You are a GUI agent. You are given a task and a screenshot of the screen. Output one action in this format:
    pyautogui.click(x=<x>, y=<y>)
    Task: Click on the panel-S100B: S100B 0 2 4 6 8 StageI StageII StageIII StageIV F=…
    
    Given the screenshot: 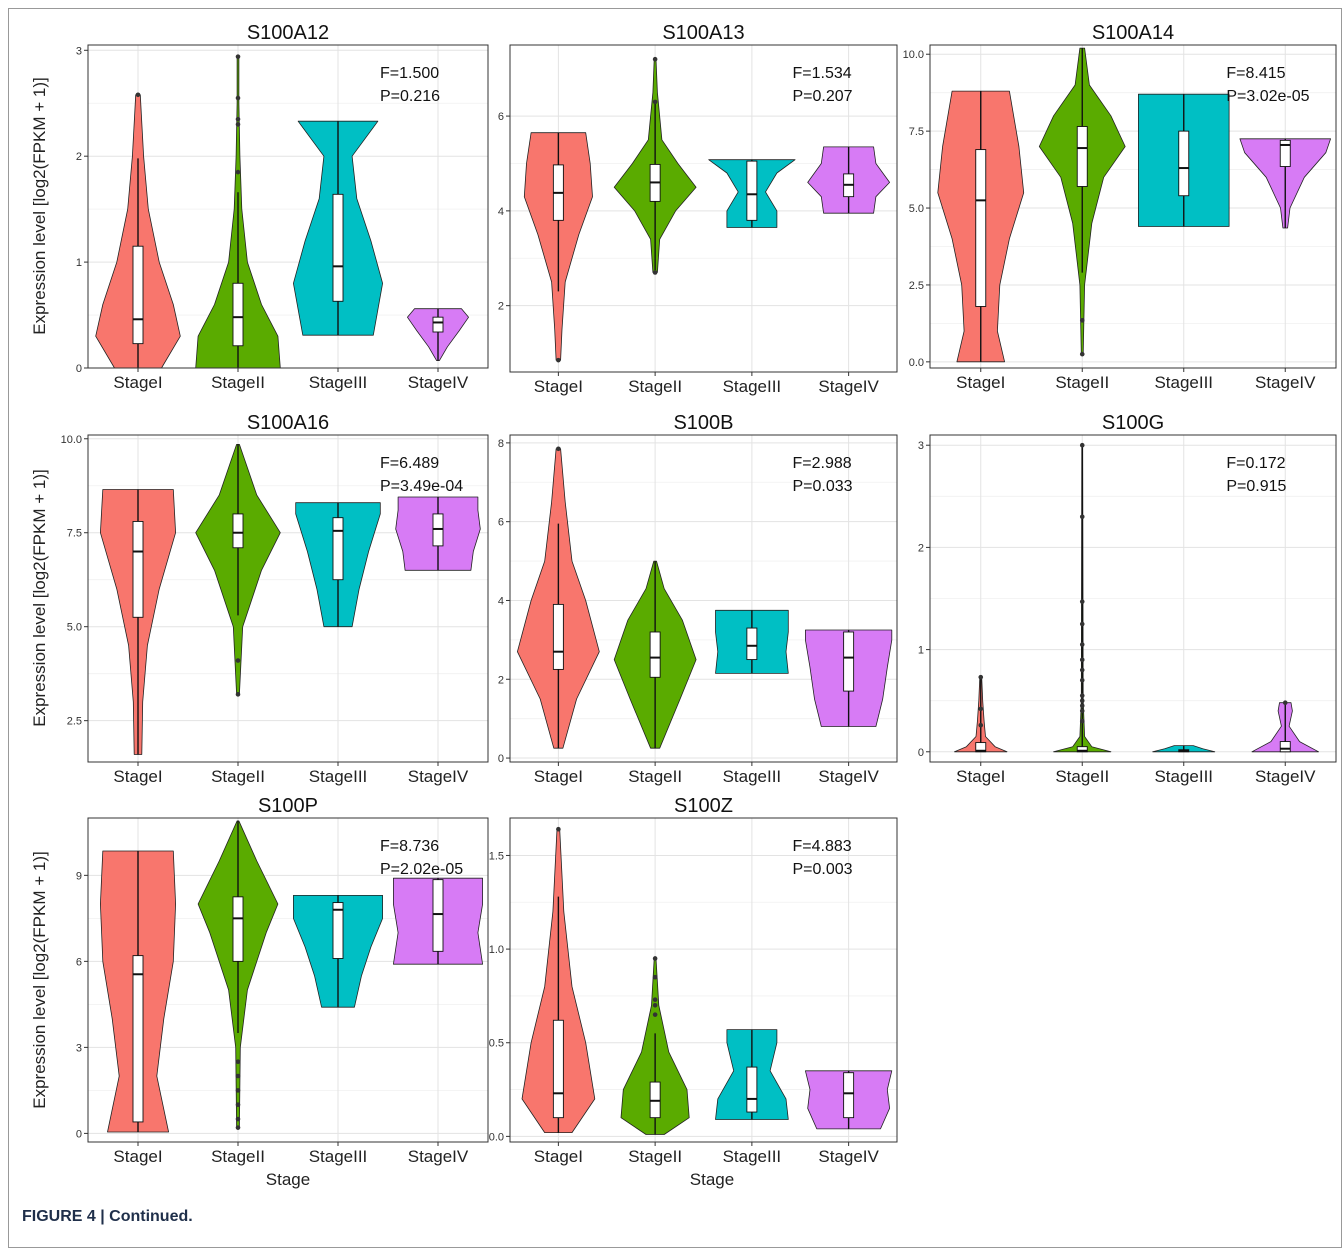 What is the action you would take?
    pyautogui.click(x=698, y=599)
    